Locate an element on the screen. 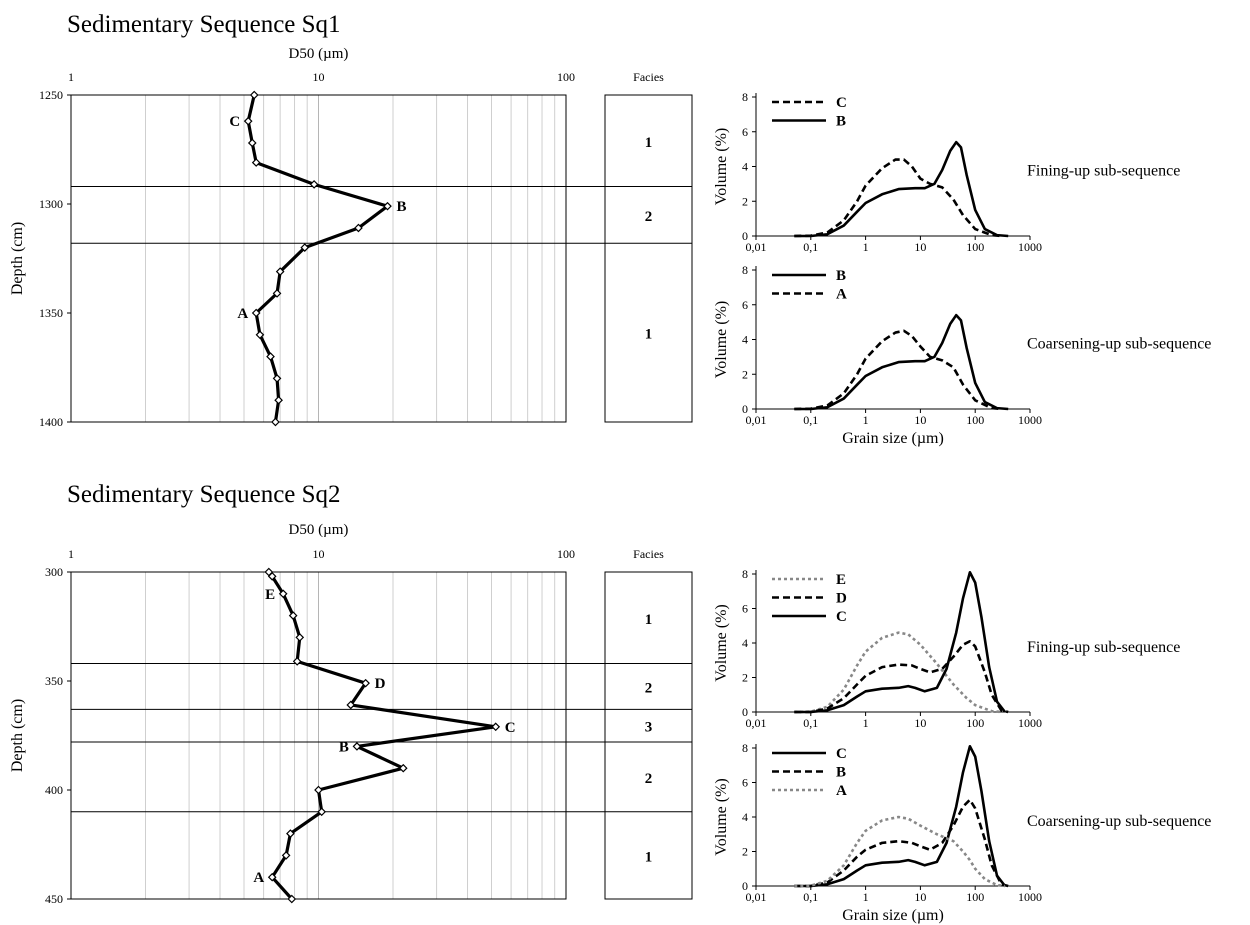 The height and width of the screenshot is (925, 1250). series-line-c is located at coordinates (900, 642).